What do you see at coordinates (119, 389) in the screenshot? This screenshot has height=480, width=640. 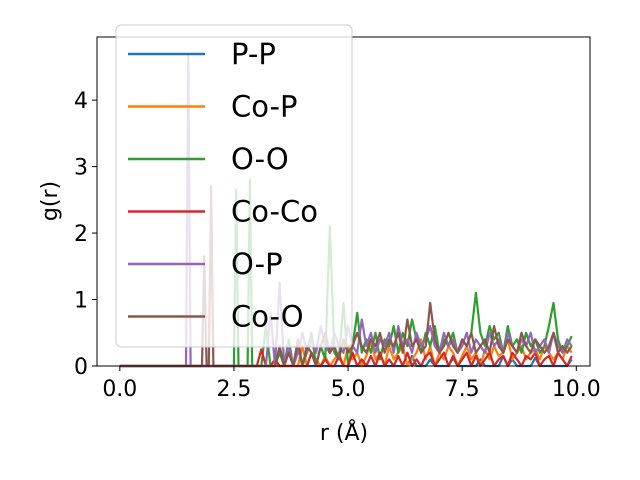 I see `x-tick-label: 0.0` at bounding box center [119, 389].